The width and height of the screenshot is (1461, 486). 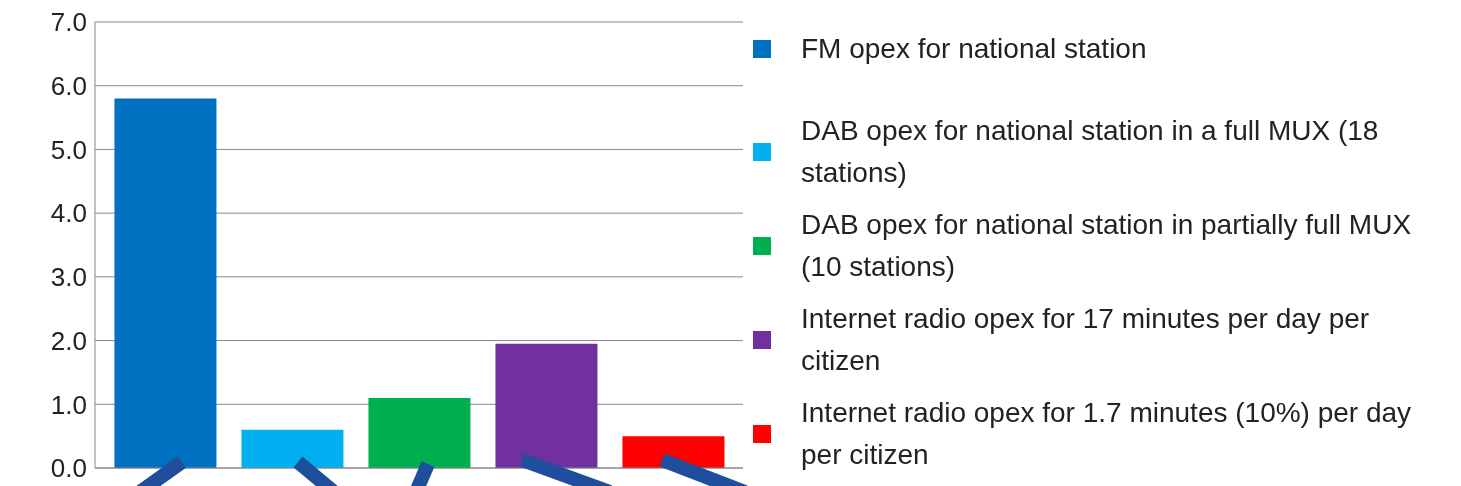 What do you see at coordinates (974, 49) in the screenshot?
I see `legend-label: FM opex for national station` at bounding box center [974, 49].